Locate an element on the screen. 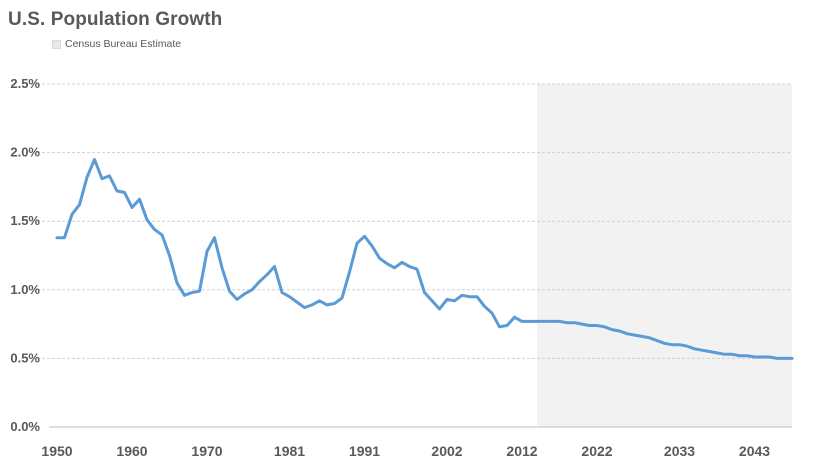  x-tick-label: 1970 is located at coordinates (206, 451).